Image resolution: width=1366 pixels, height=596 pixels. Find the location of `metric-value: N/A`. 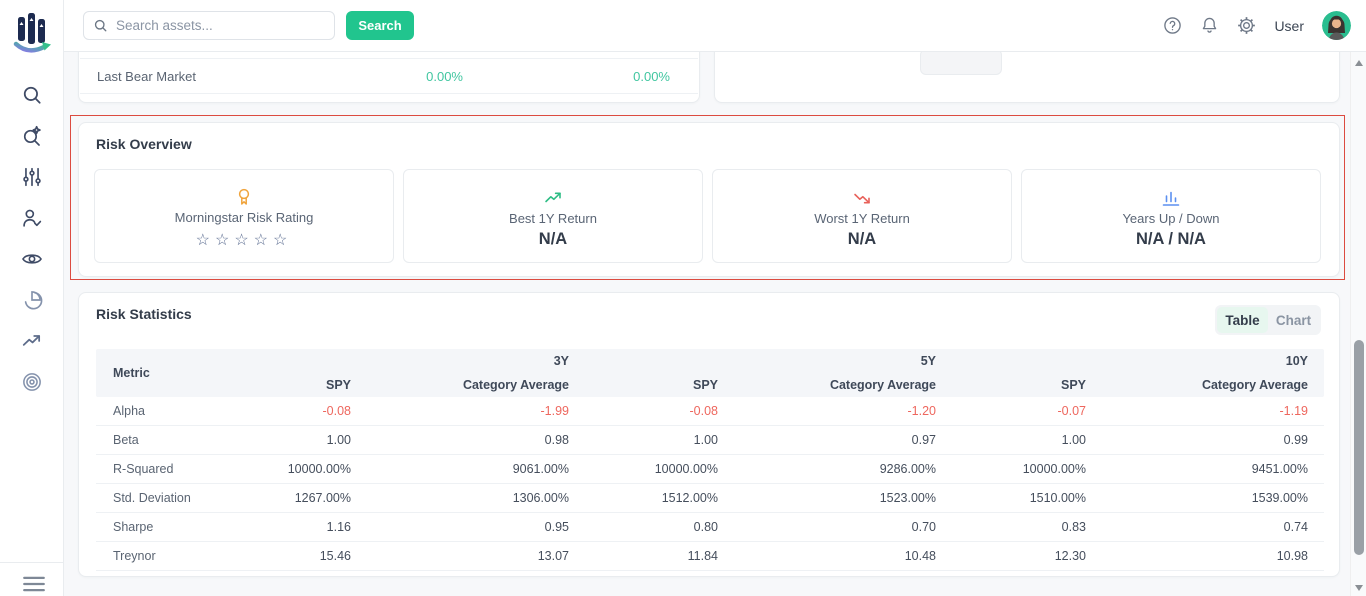

metric-value: N/A is located at coordinates (553, 238).